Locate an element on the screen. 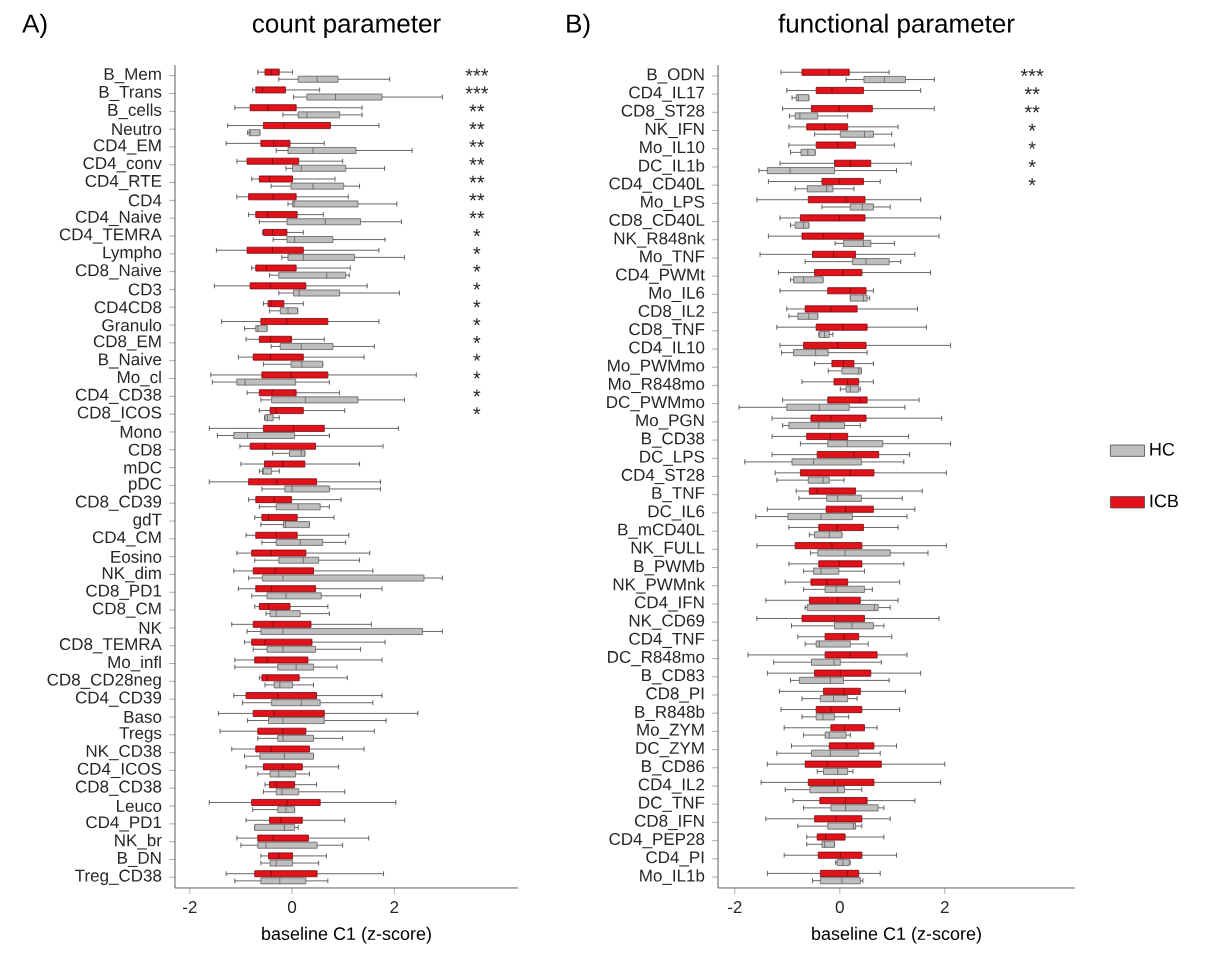  legend-label: ICB is located at coordinates (1164, 501).